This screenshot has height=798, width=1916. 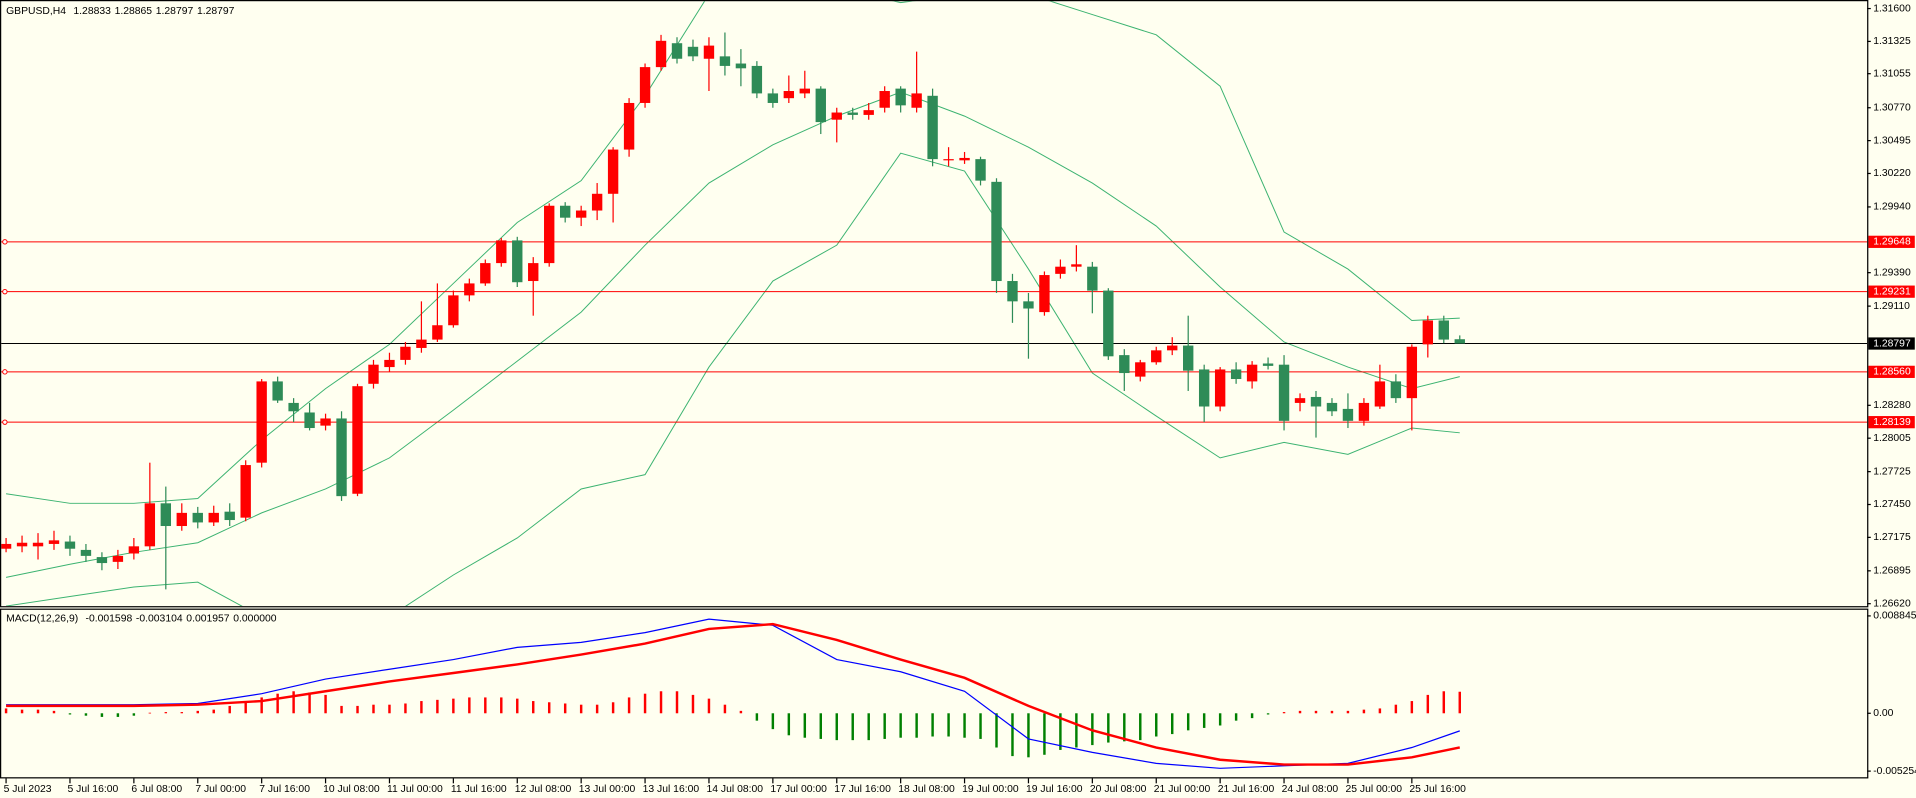 I want to click on current-price-label: 1.28797, so click(x=1892, y=343).